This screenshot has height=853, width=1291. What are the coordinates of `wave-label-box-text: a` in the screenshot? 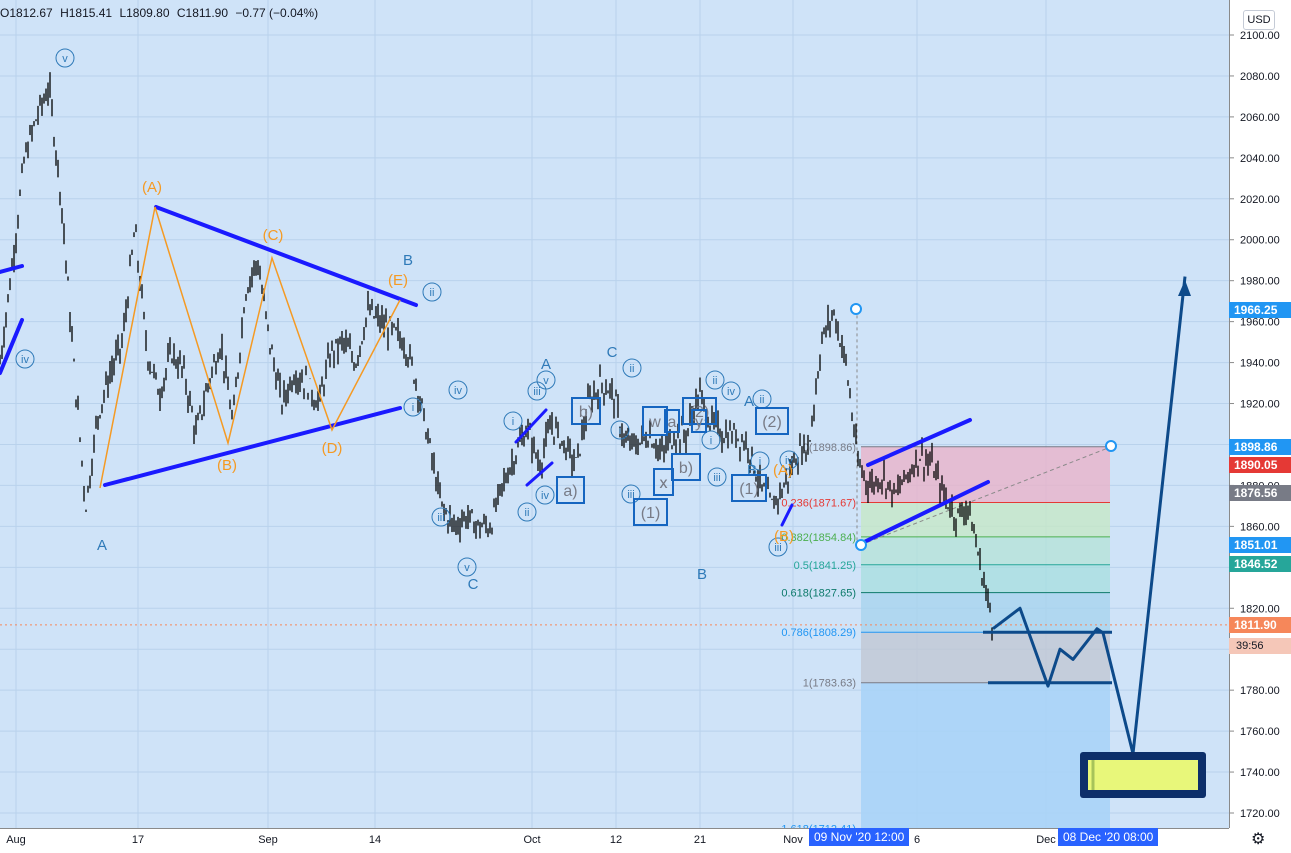 It's located at (672, 422).